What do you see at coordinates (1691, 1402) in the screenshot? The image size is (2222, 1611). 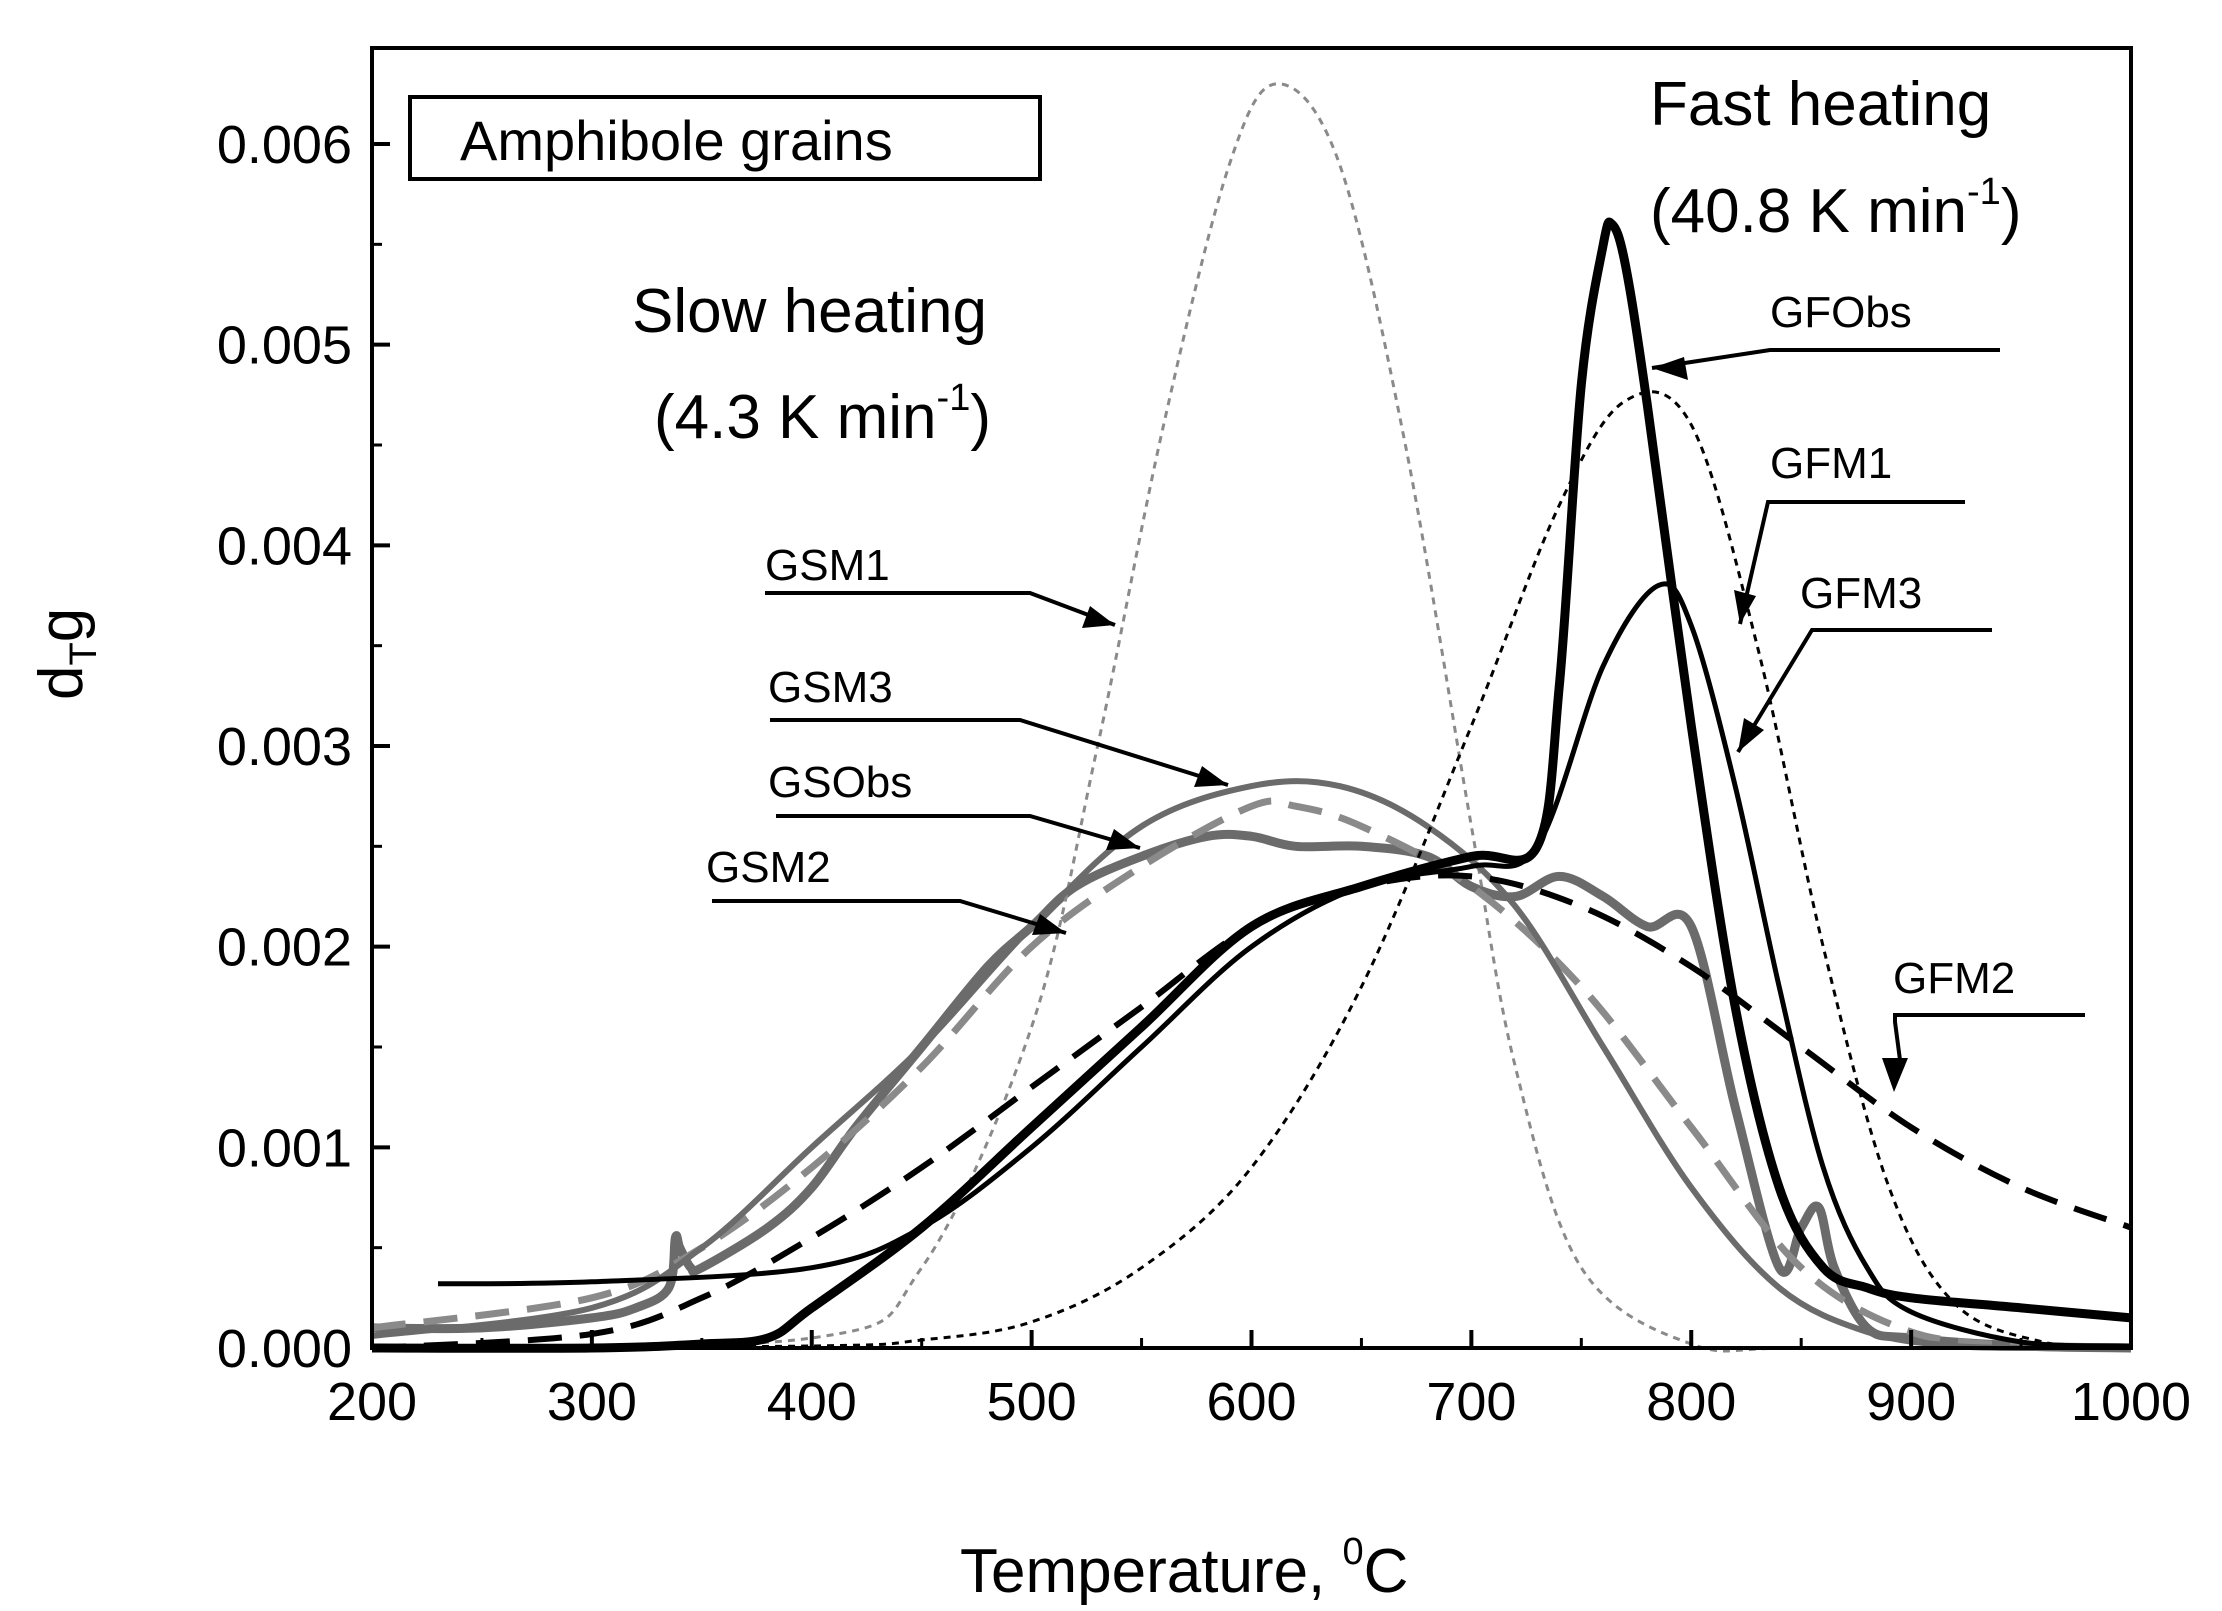 I see `x-tick-label: 800` at bounding box center [1691, 1402].